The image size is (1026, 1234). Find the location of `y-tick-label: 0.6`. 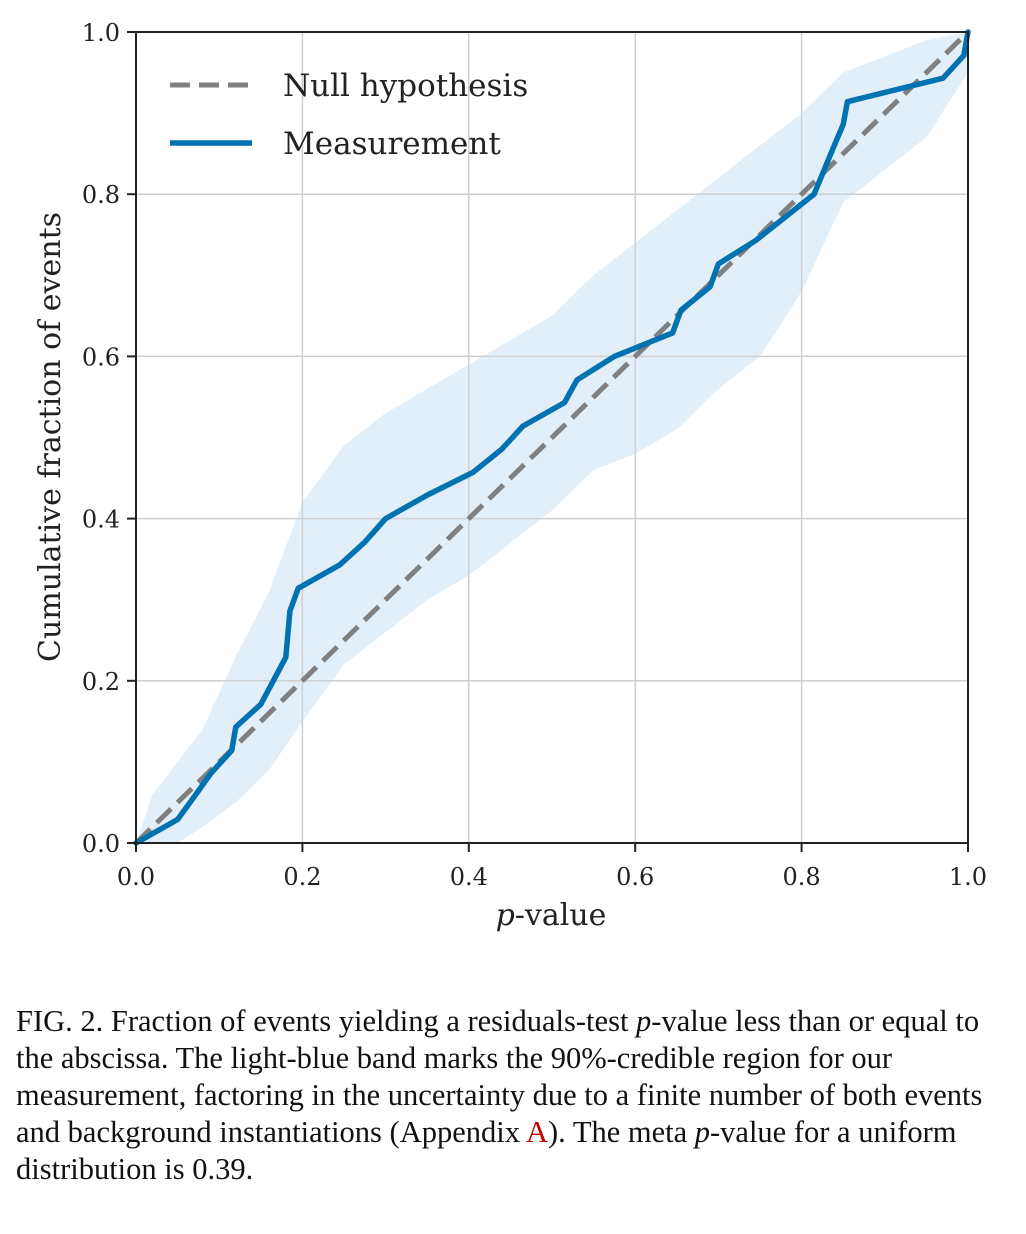

y-tick-label: 0.6 is located at coordinates (101, 357).